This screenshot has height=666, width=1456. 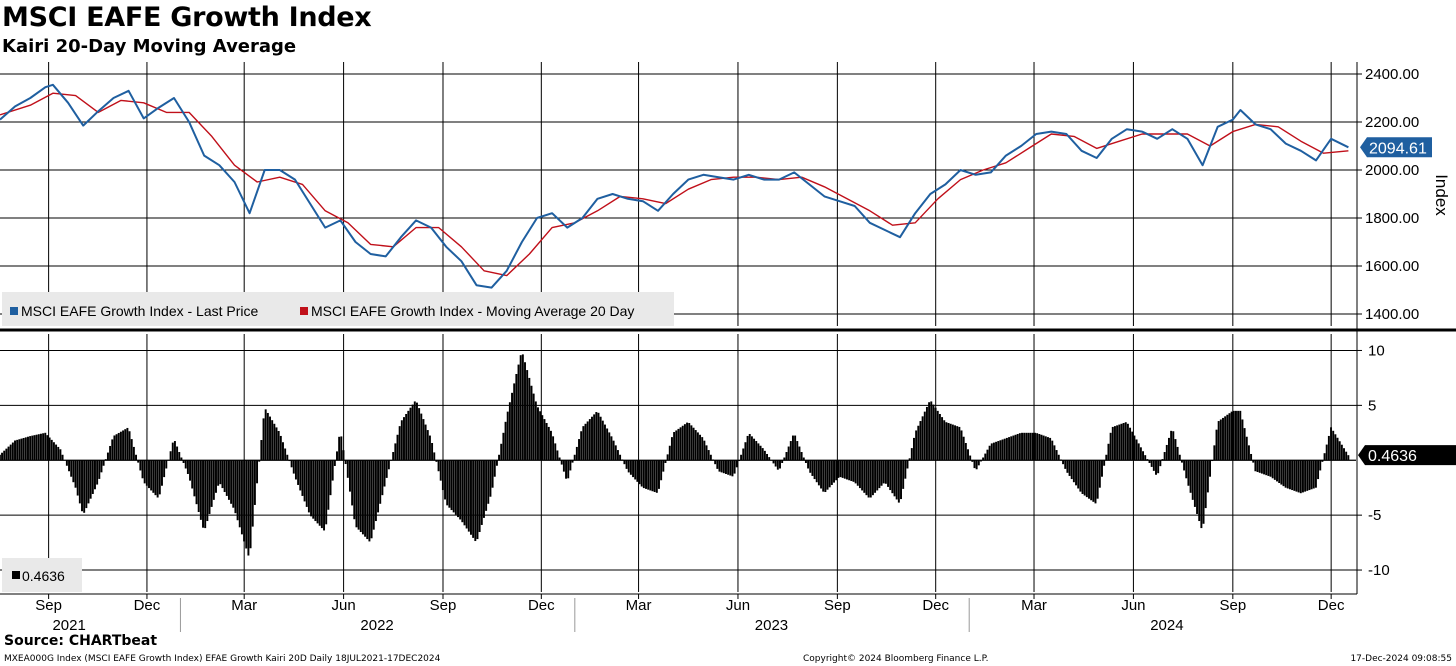 What do you see at coordinates (187, 17) in the screenshot?
I see `chart-title: MSCI EAFE Growth Index` at bounding box center [187, 17].